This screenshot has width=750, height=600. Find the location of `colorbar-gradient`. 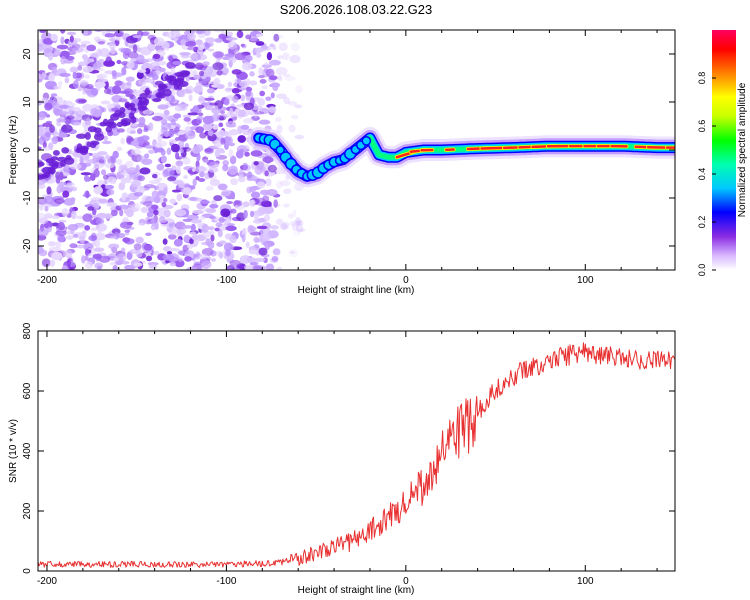

colorbar-gradient is located at coordinates (724, 150).